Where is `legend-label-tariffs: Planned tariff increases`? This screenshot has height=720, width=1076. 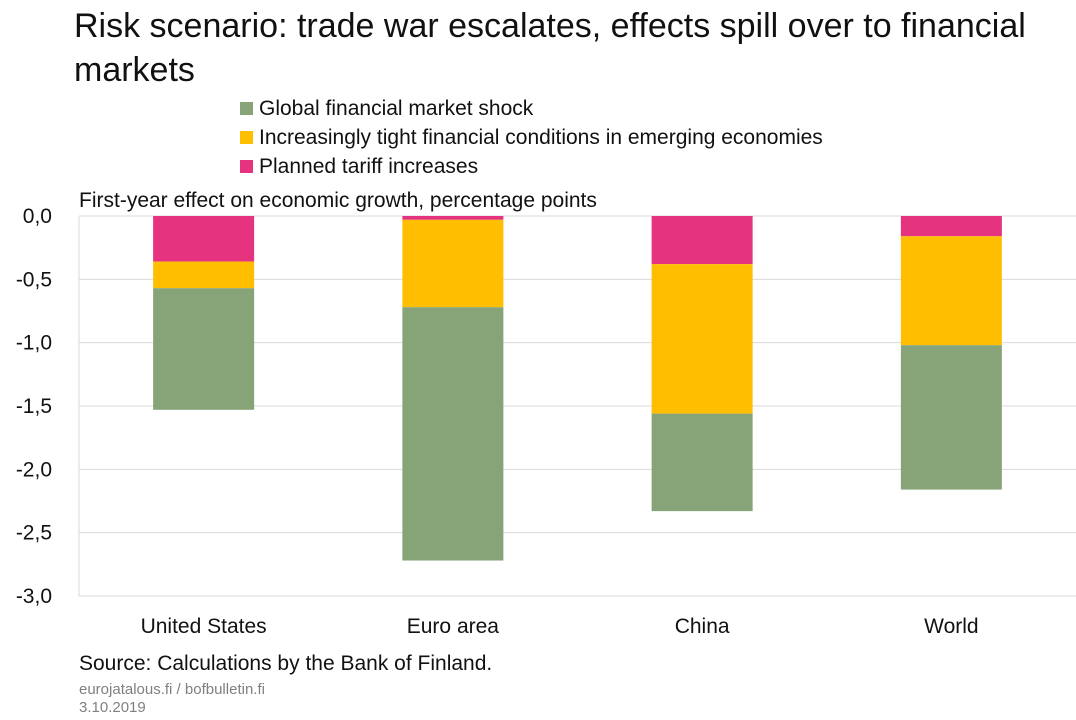 legend-label-tariffs: Planned tariff increases is located at coordinates (369, 166).